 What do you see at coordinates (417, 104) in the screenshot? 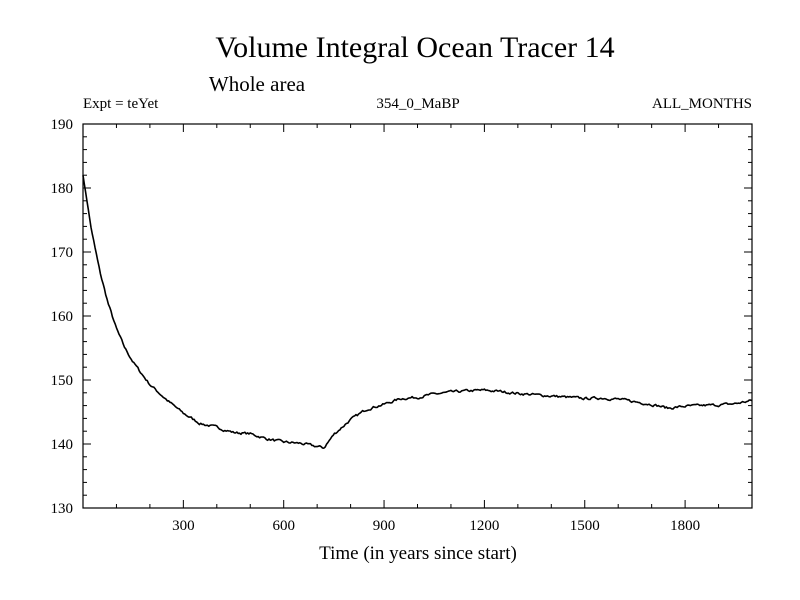
I see `period-label: 354_0_MaBP` at bounding box center [417, 104].